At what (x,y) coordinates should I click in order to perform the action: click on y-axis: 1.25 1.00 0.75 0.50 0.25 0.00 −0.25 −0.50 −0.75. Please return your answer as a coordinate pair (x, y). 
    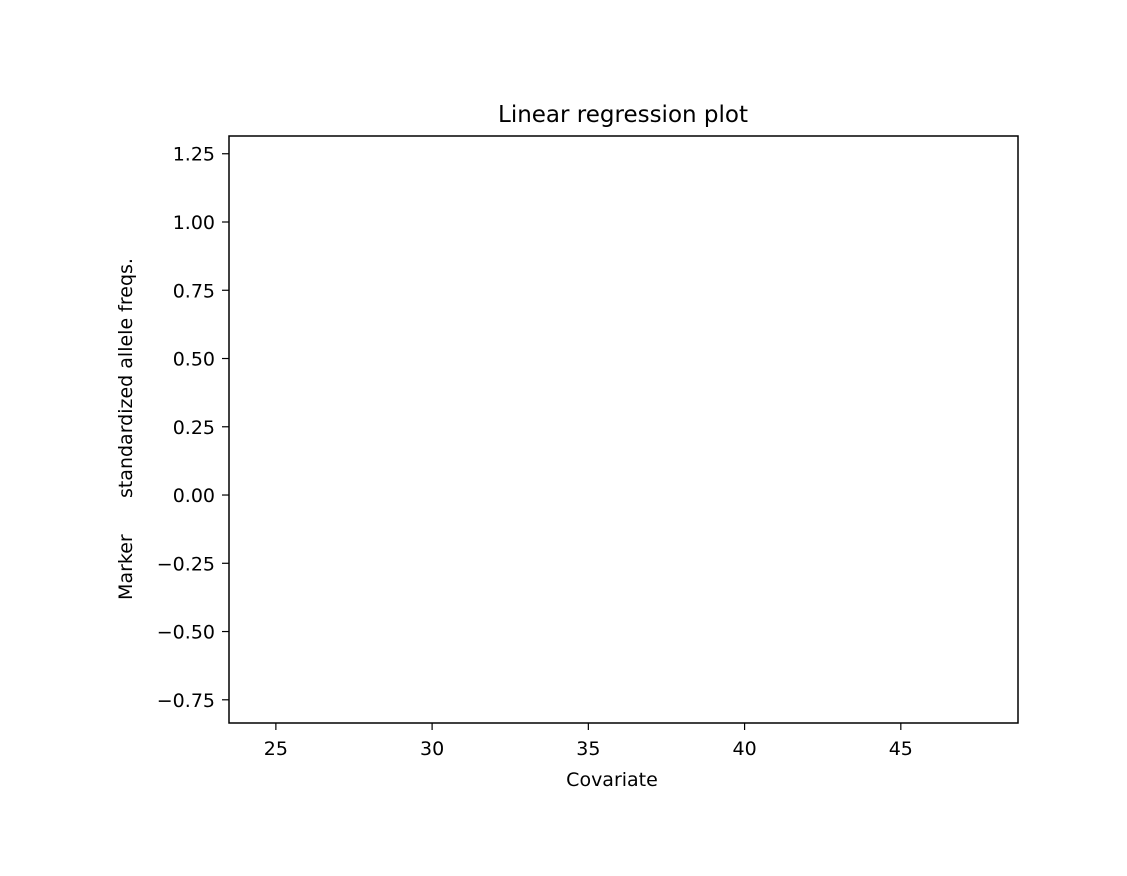
    Looking at the image, I should click on (193, 428).